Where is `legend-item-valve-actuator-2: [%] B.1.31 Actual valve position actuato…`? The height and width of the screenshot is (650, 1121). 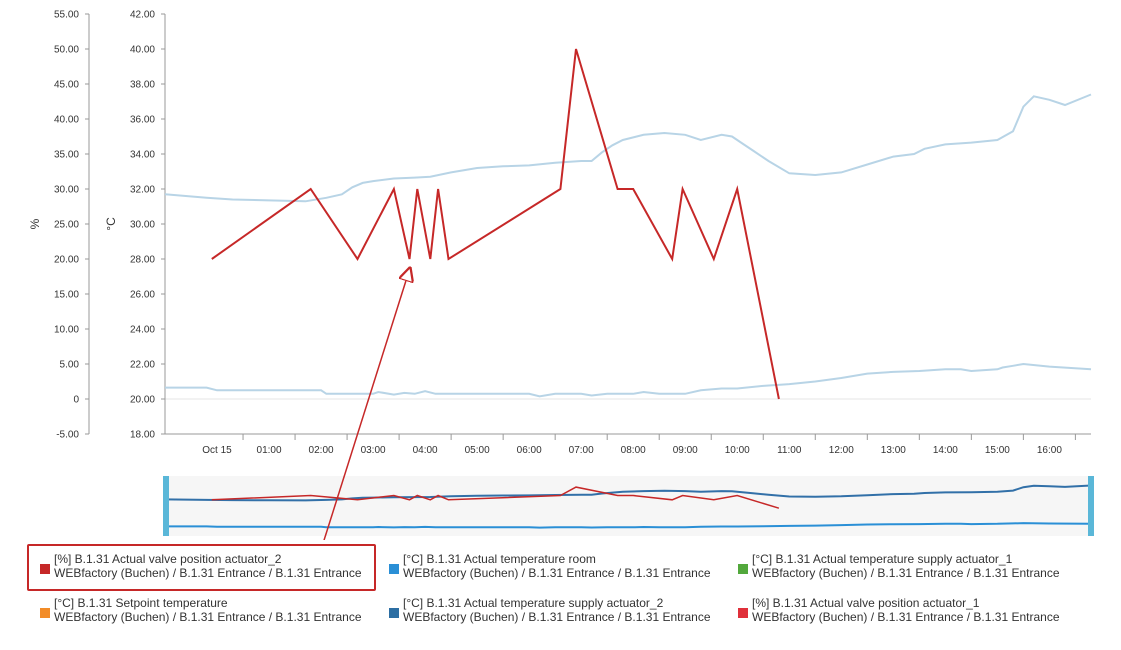 legend-item-valve-actuator-2: [%] B.1.31 Actual valve position actuato… is located at coordinates (198, 566).